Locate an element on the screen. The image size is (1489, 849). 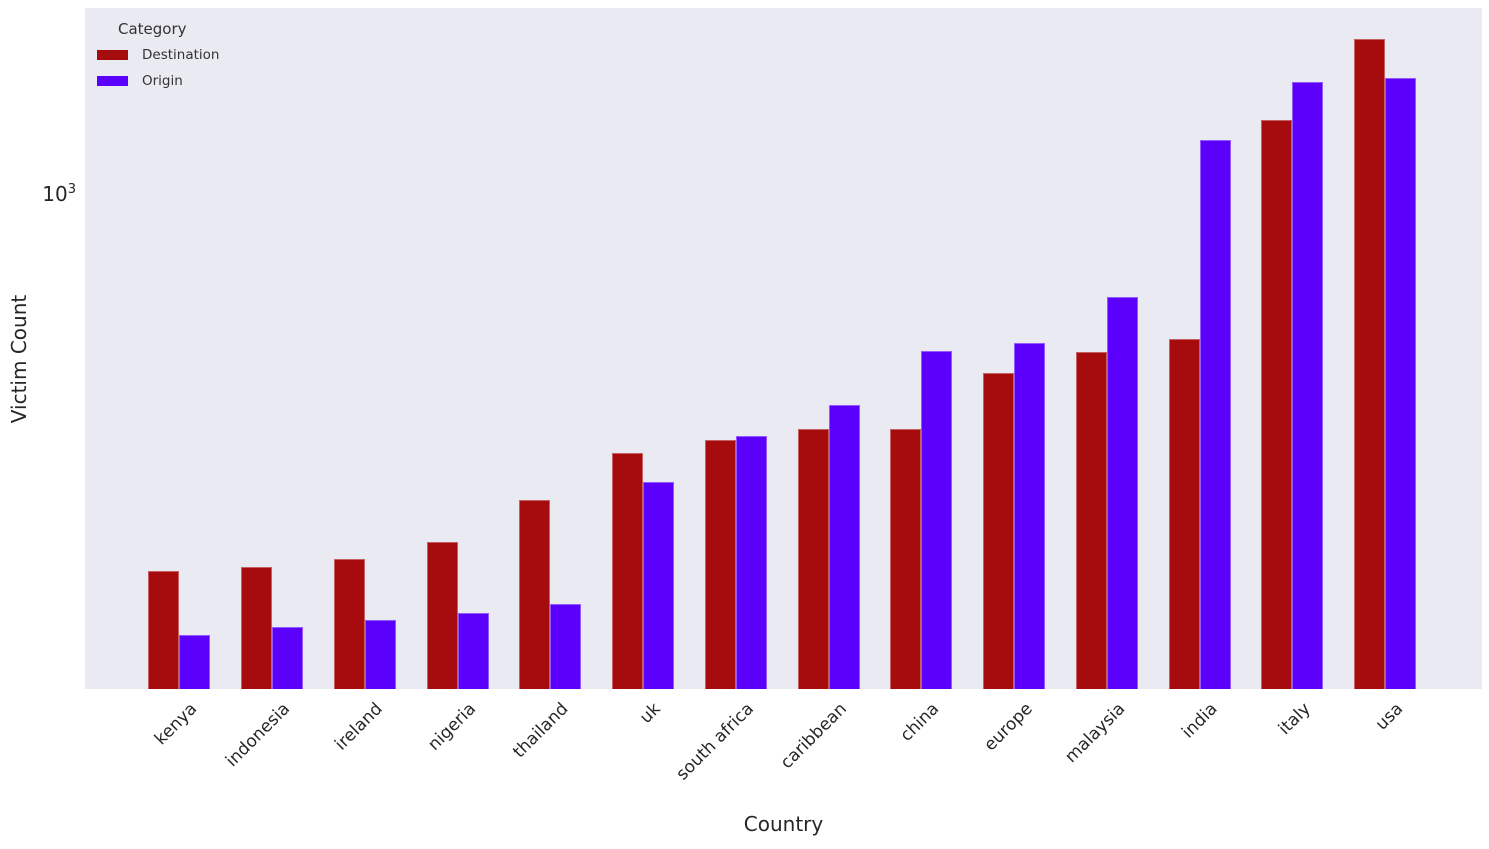
x-tick-label-china: china is located at coordinates (920, 722).